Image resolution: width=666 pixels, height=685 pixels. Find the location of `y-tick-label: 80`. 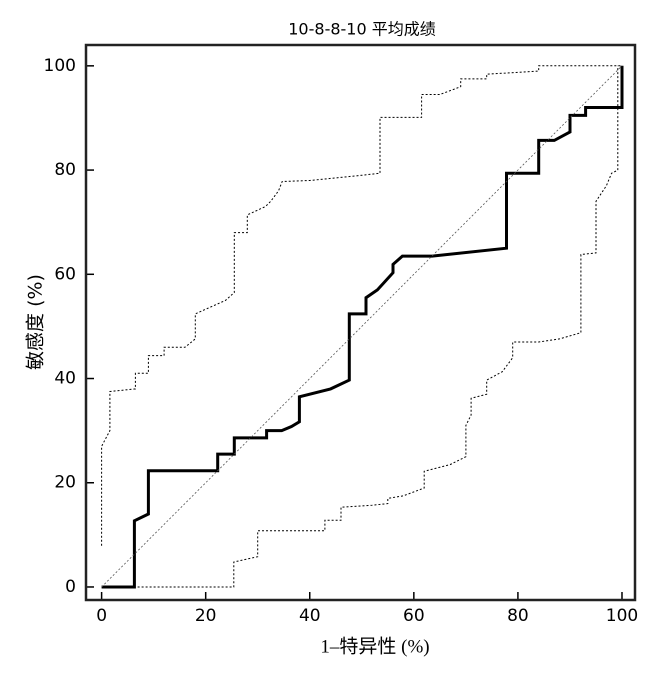

y-tick-label: 80 is located at coordinates (65, 170).